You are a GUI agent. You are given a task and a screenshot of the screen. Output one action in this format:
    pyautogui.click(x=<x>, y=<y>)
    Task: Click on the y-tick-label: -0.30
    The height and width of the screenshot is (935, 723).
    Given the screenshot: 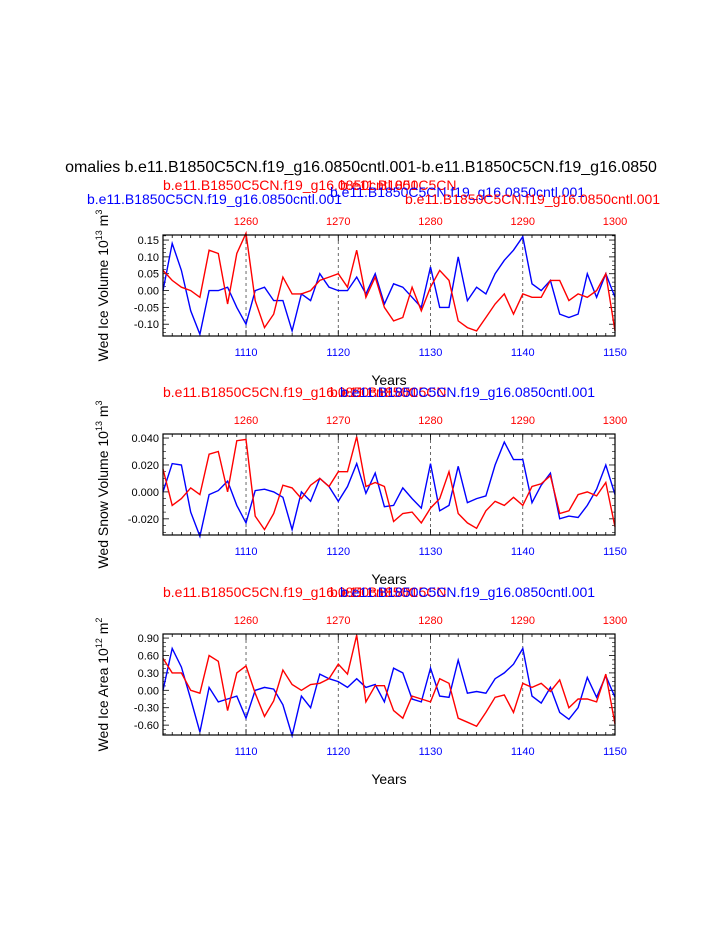 What is the action you would take?
    pyautogui.click(x=146, y=709)
    